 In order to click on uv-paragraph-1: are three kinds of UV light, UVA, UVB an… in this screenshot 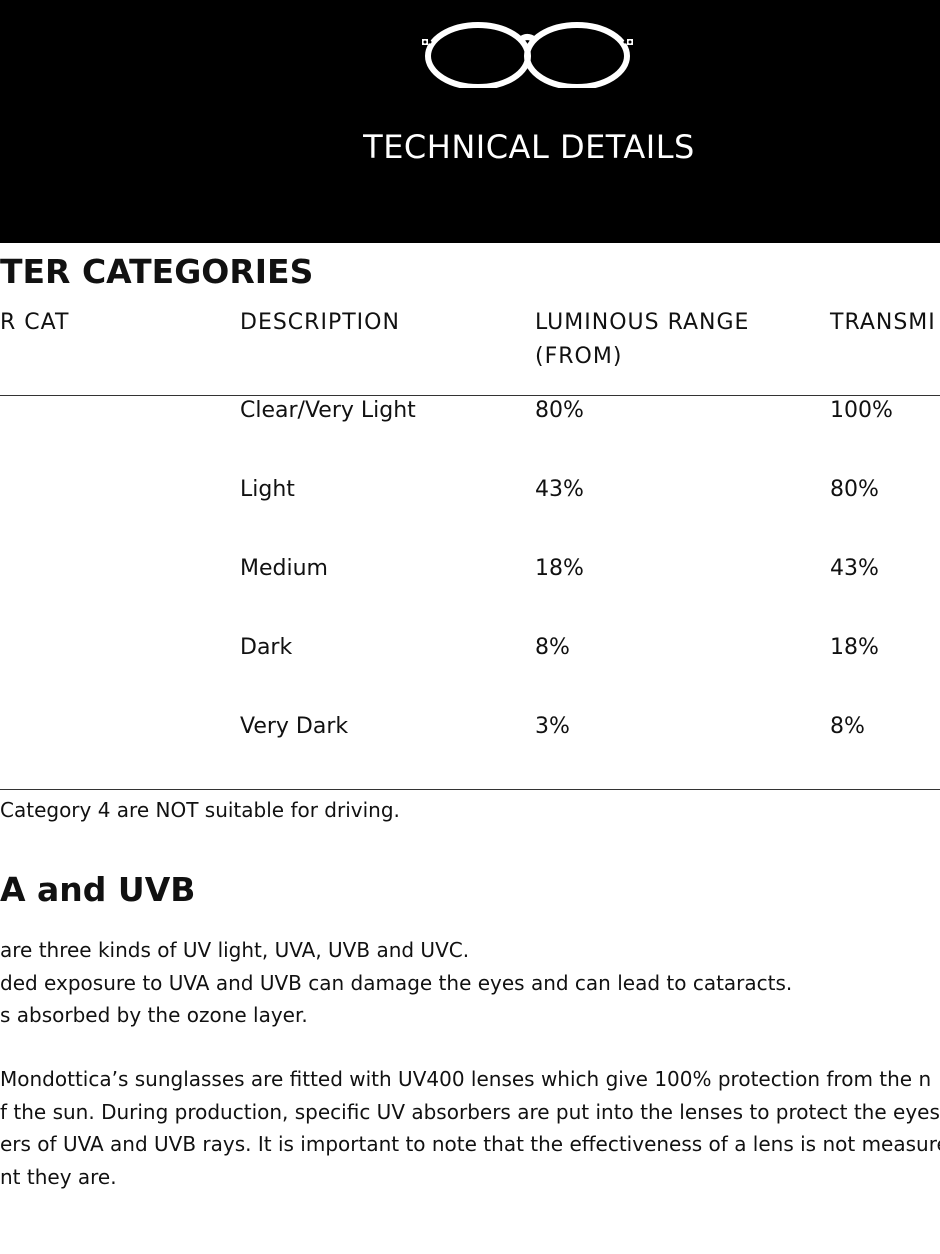, I will do `click(396, 983)`.